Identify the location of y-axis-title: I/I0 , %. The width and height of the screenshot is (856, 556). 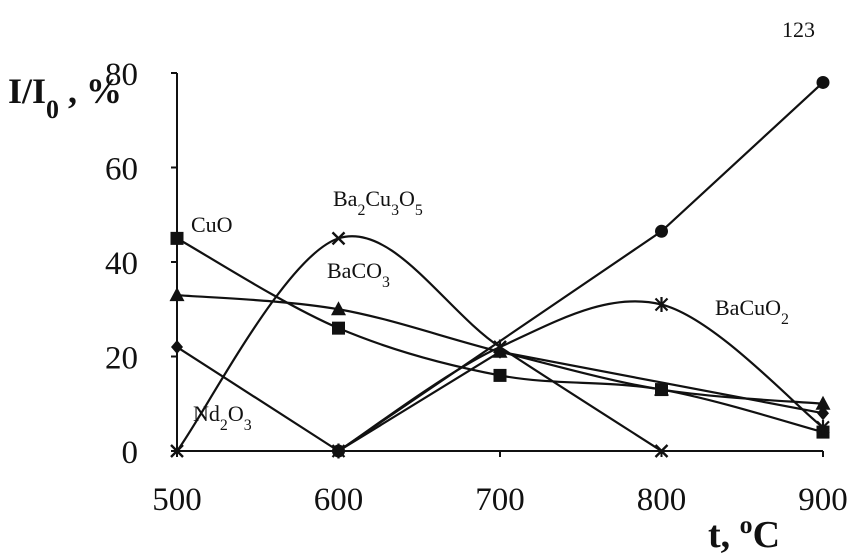
(65, 97).